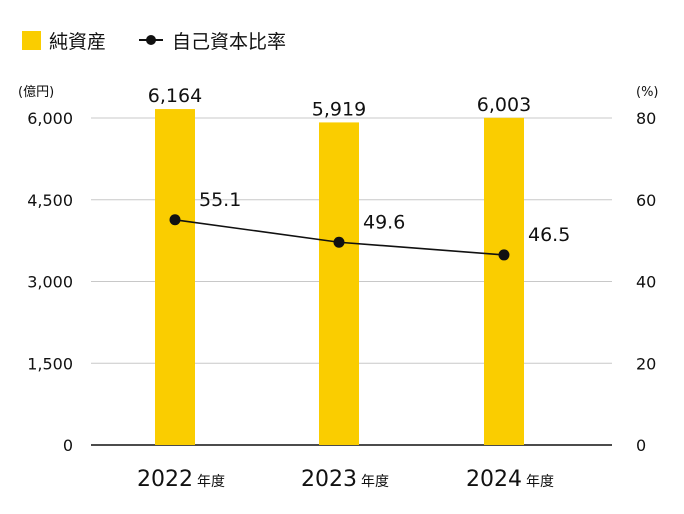  I want to click on legend: 純資産 自己資本比率, so click(154, 42).